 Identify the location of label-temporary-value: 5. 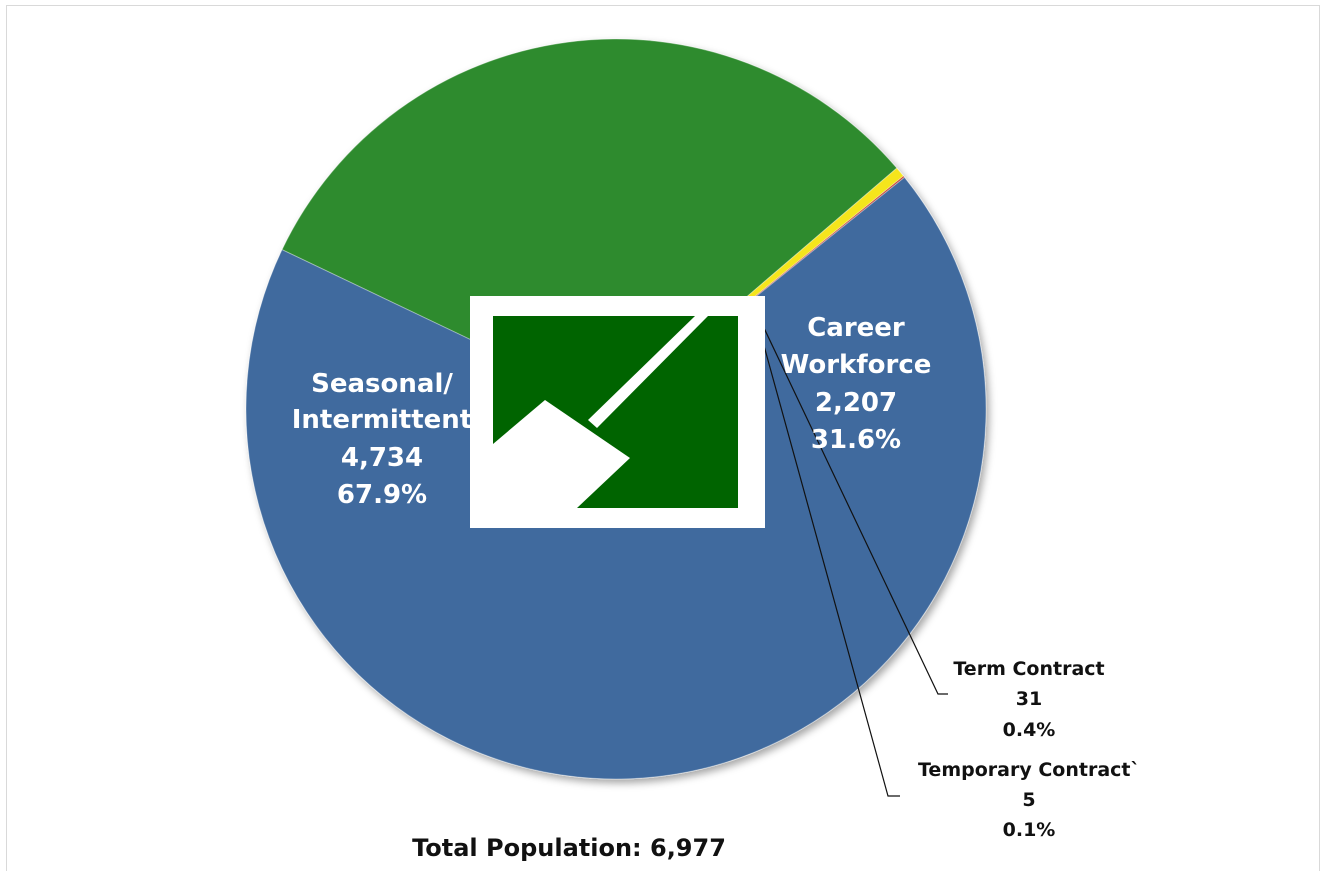
(1028, 800).